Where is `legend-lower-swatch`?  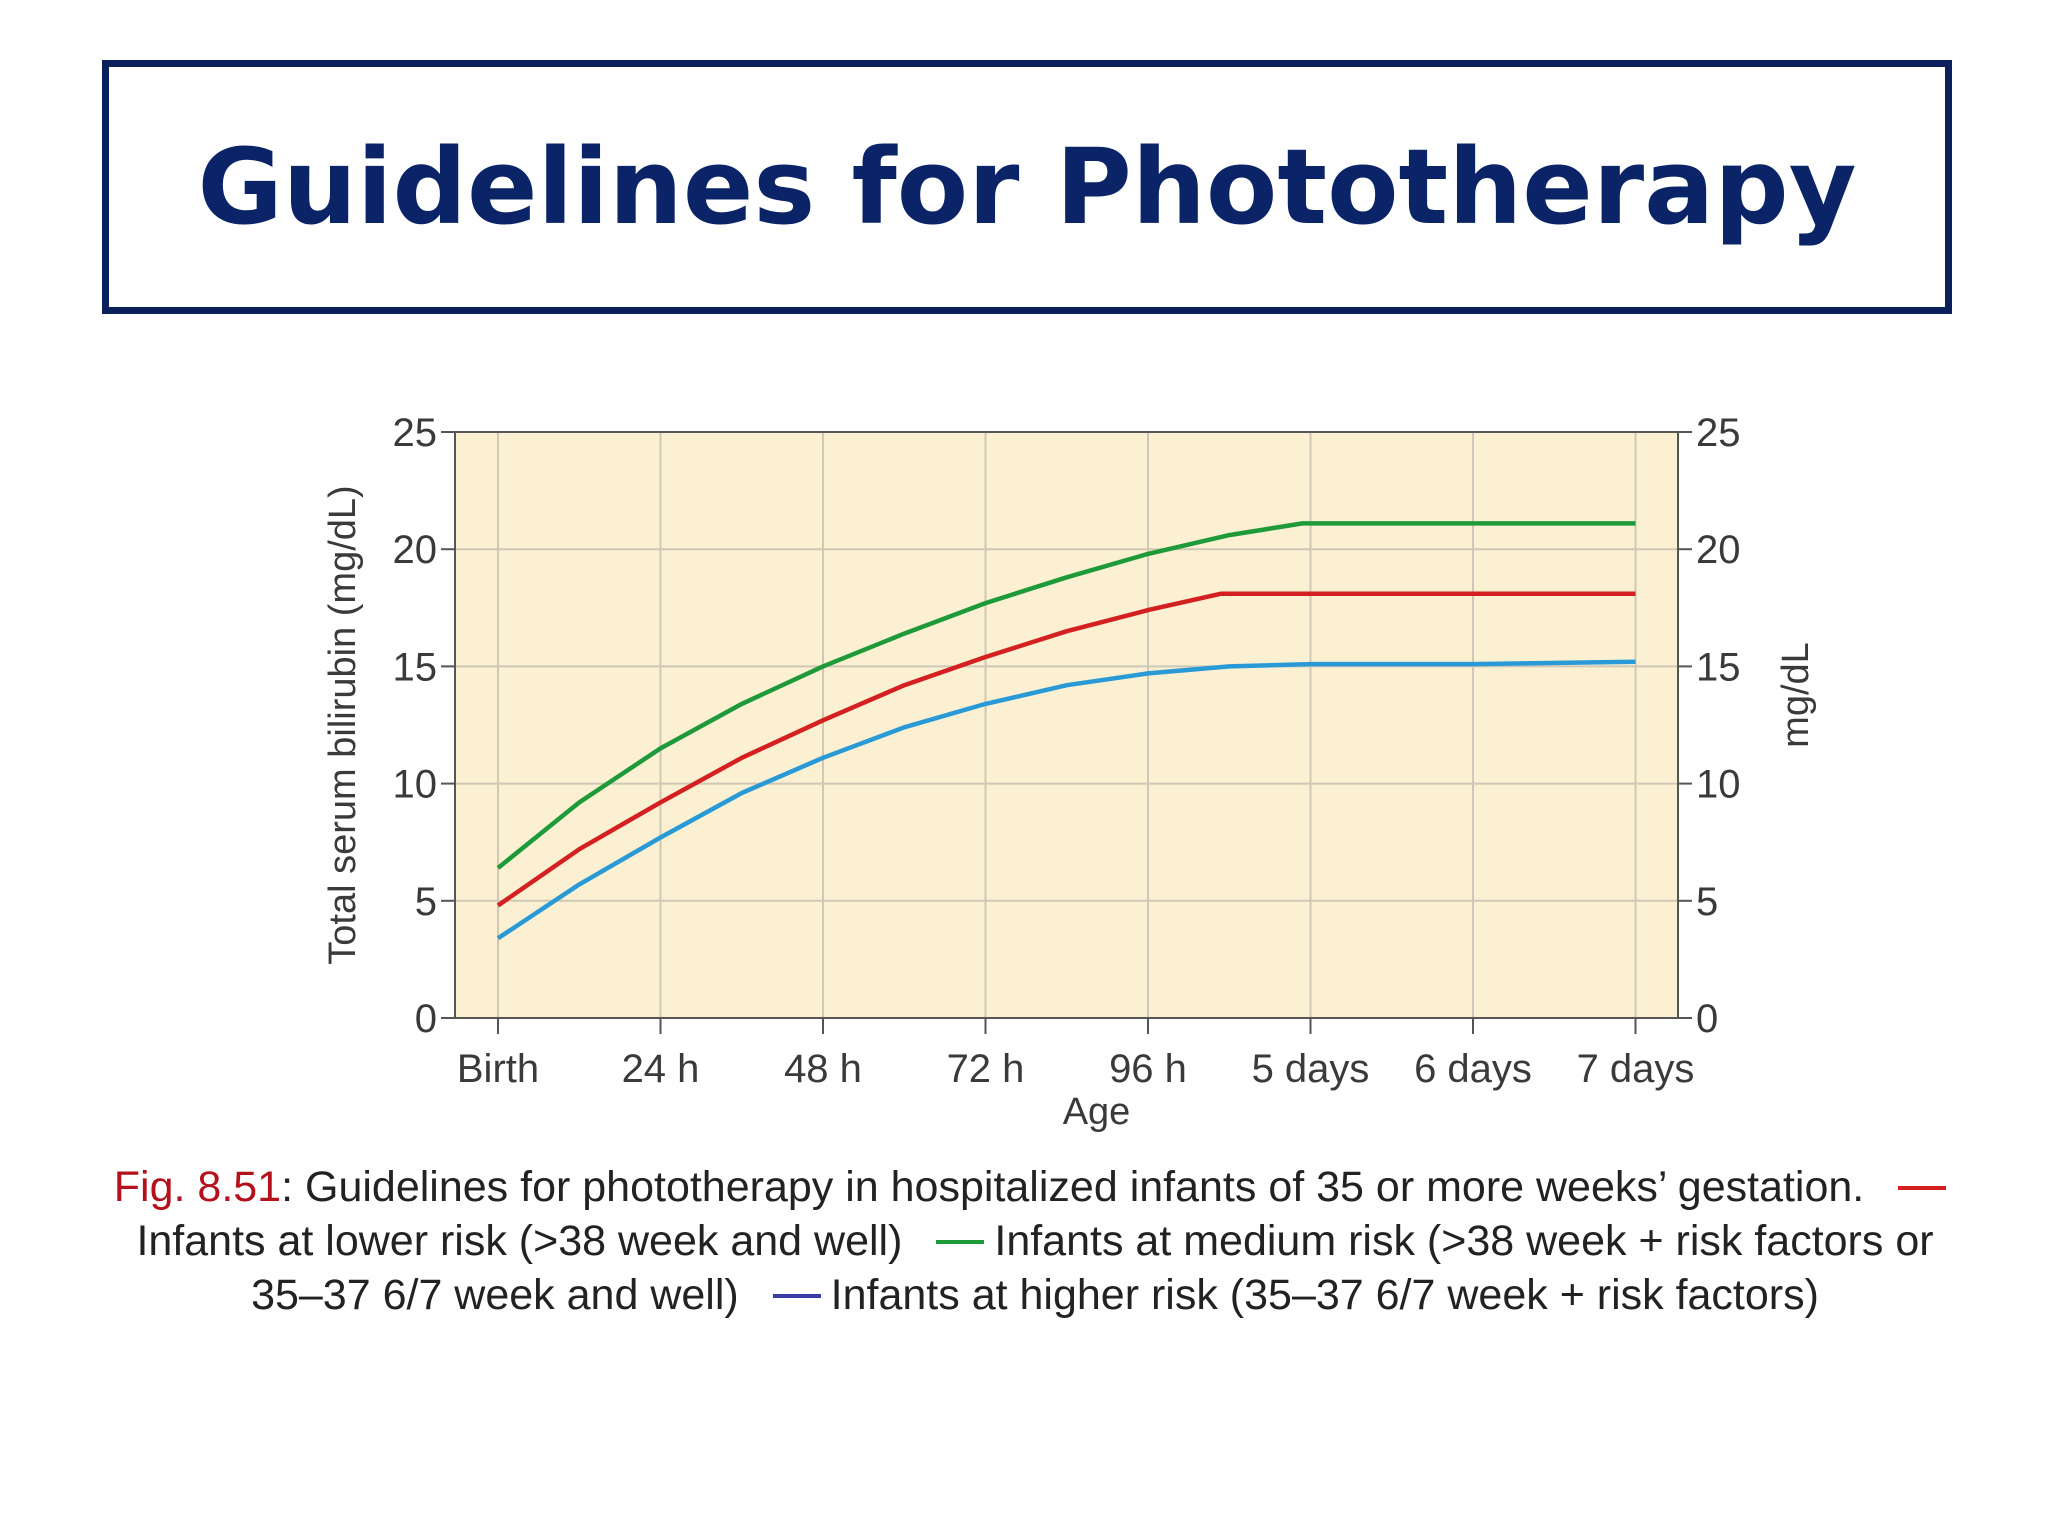
legend-lower-swatch is located at coordinates (1922, 1187).